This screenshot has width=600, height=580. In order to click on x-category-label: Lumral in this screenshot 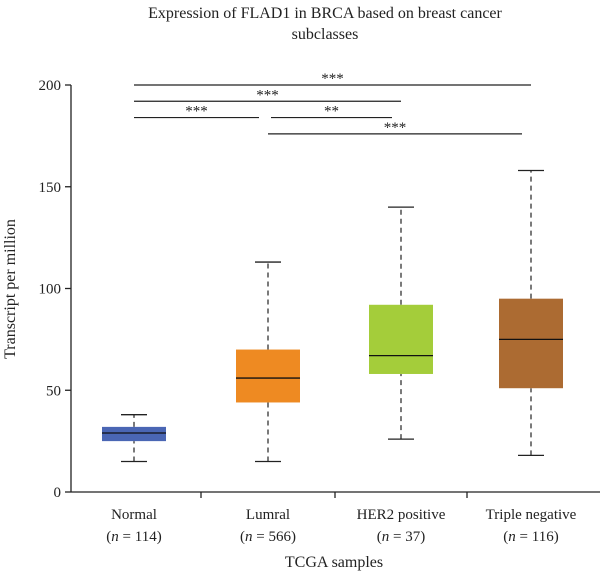, I will do `click(268, 515)`.